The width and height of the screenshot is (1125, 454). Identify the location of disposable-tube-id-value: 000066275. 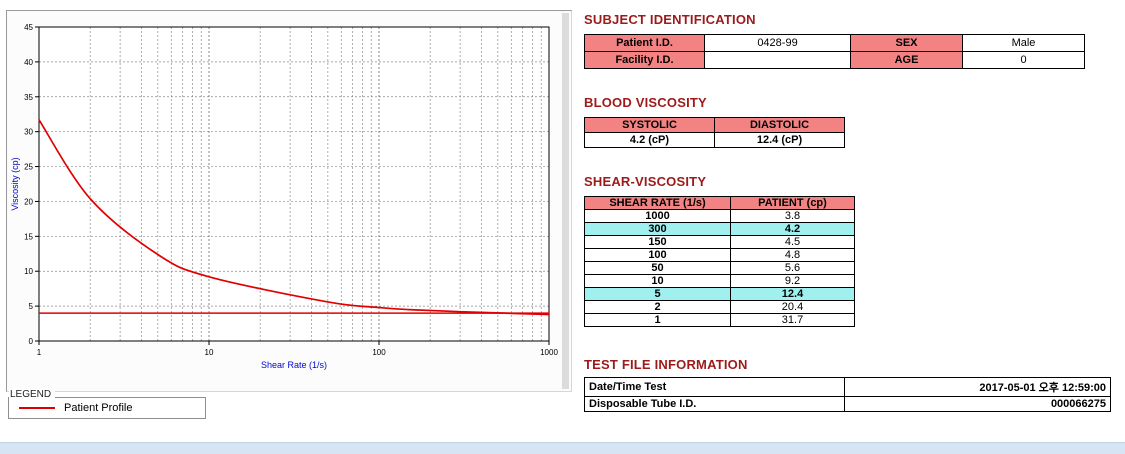
(977, 404).